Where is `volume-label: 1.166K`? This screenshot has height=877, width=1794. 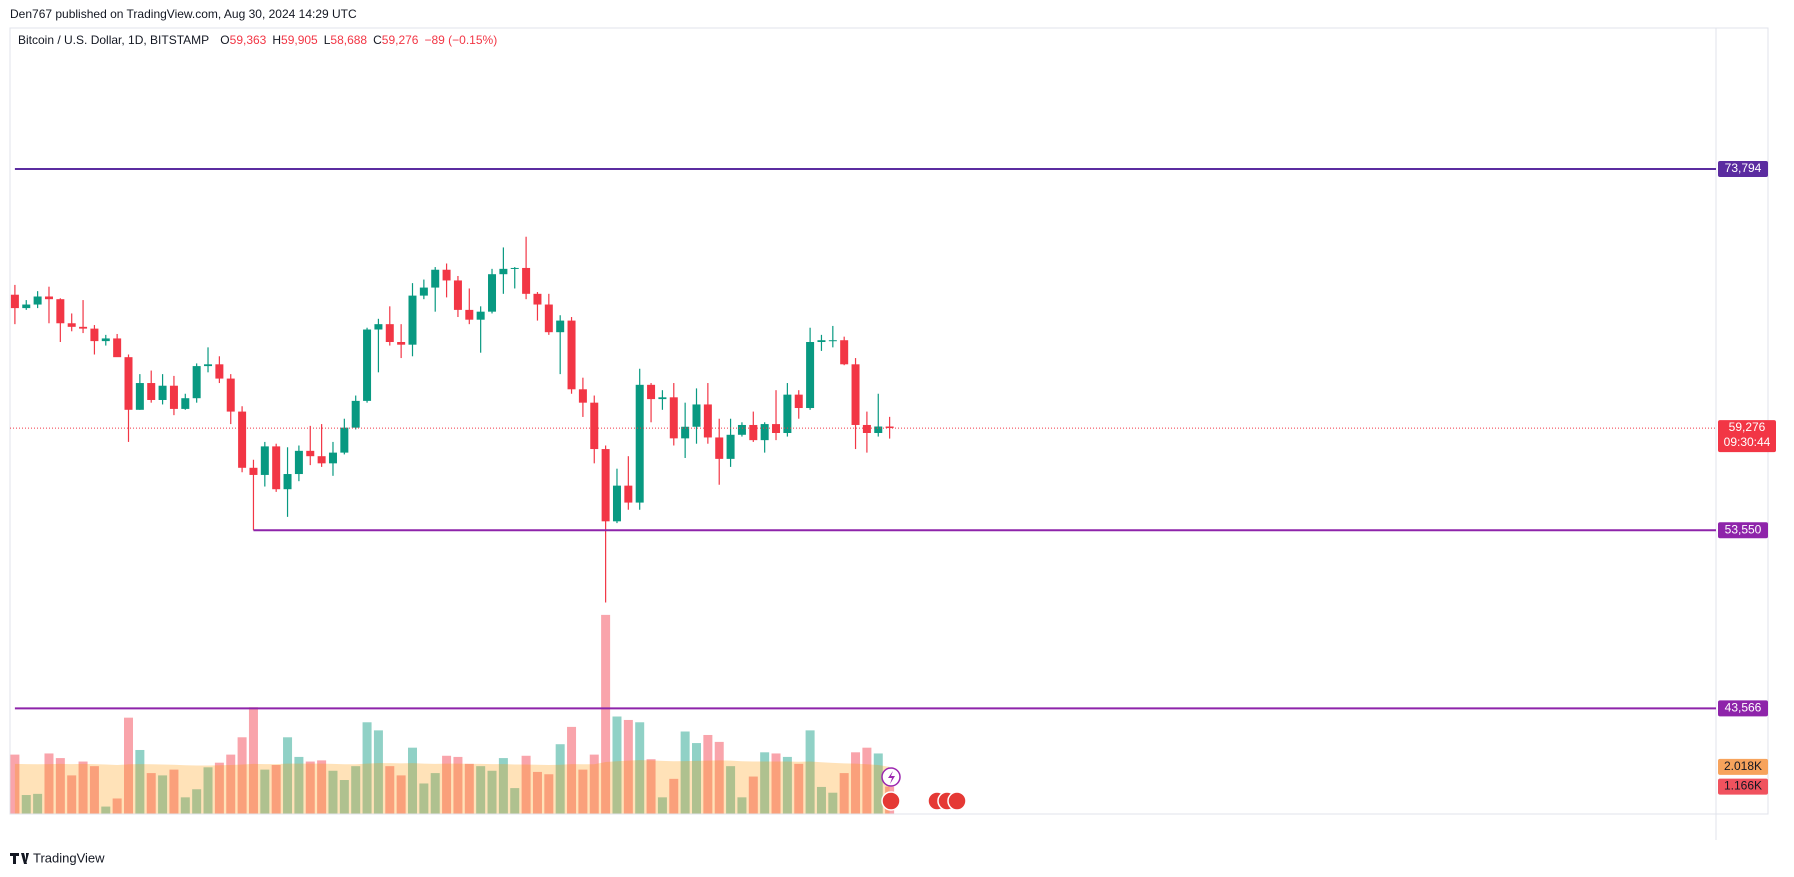 volume-label: 1.166K is located at coordinates (1743, 786).